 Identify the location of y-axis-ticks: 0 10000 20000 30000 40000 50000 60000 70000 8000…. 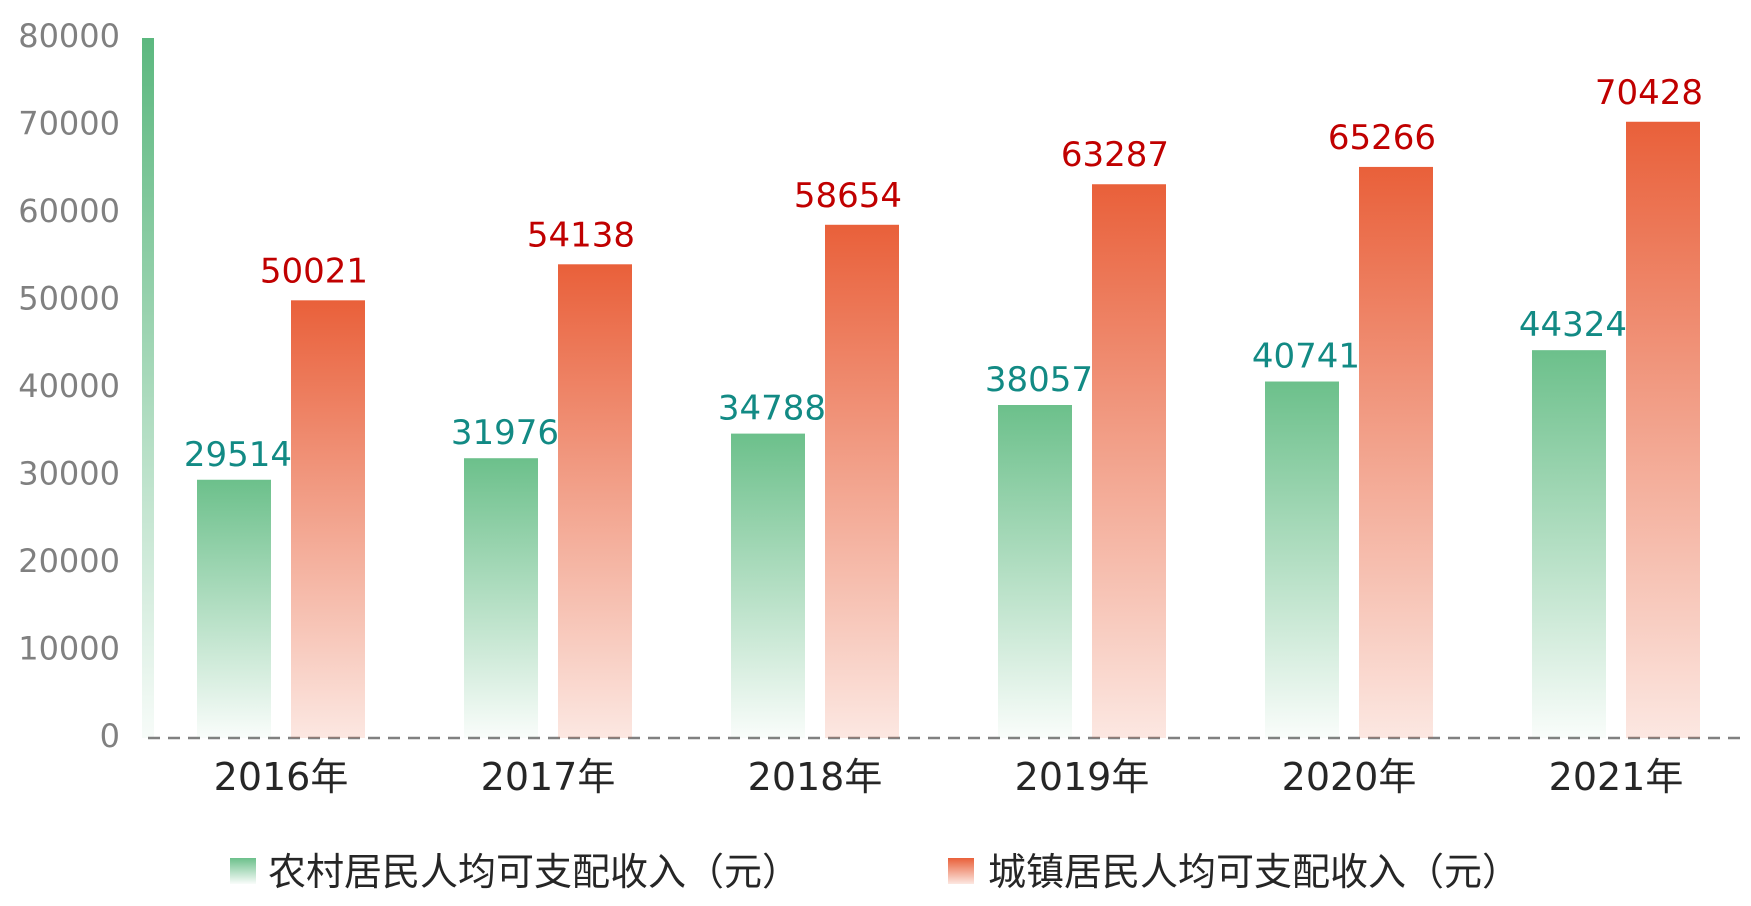
(69, 386).